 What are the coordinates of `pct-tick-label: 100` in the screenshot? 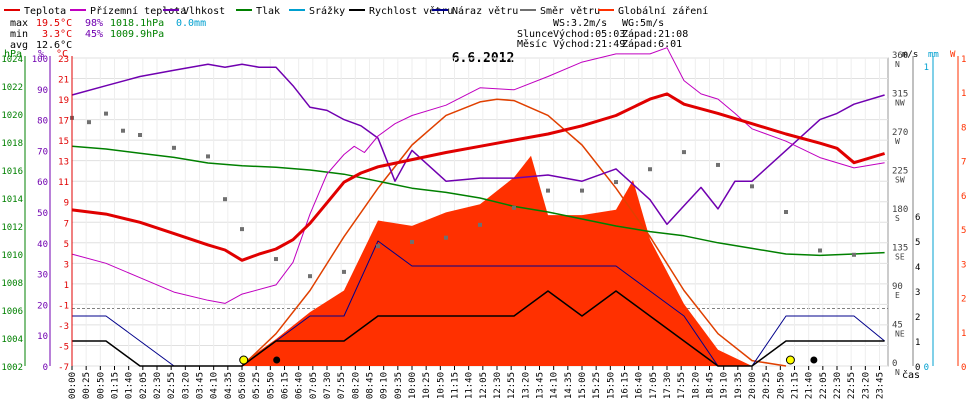 It's located at (40, 60).